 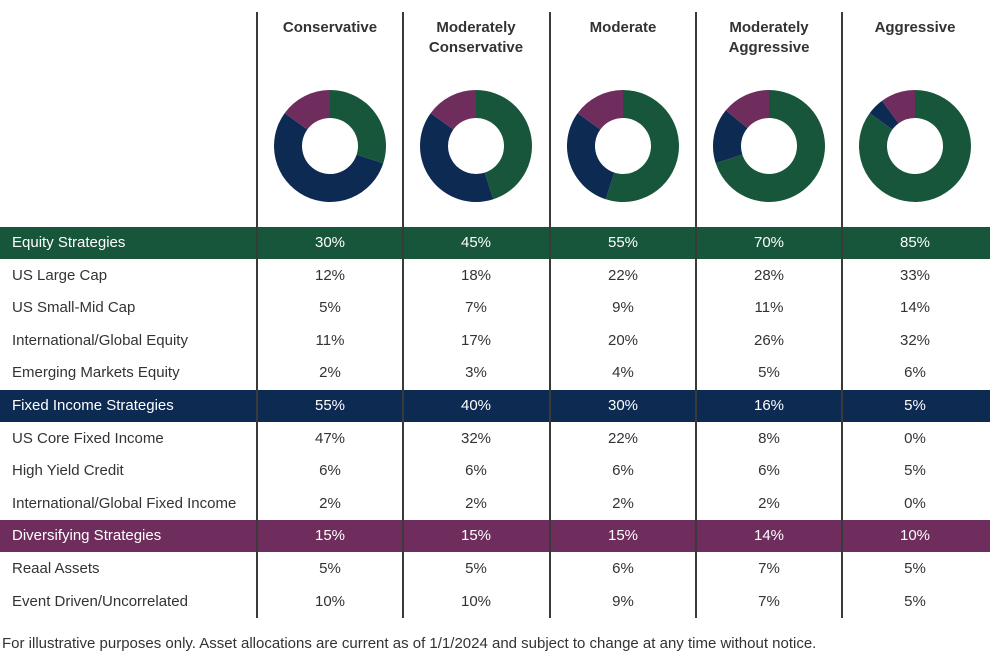 I want to click on donut-chart-moderately-aggressive, so click(x=769, y=146).